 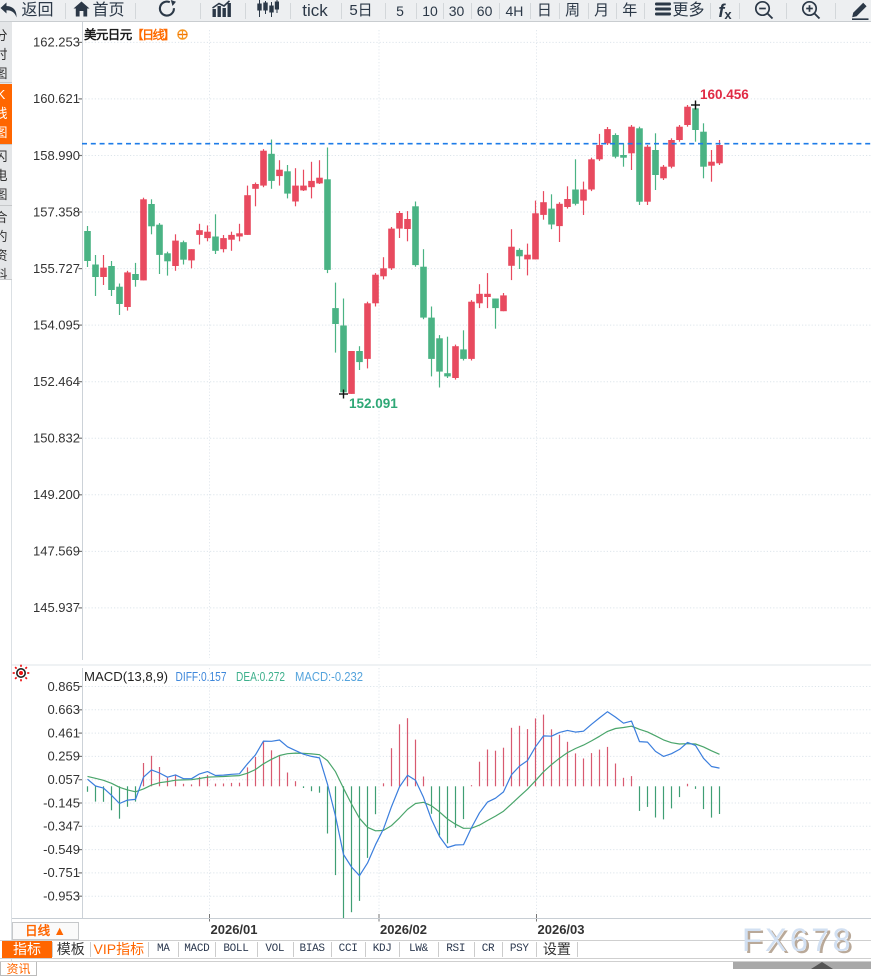 What do you see at coordinates (56, 438) in the screenshot?
I see `svg-text: 150.832` at bounding box center [56, 438].